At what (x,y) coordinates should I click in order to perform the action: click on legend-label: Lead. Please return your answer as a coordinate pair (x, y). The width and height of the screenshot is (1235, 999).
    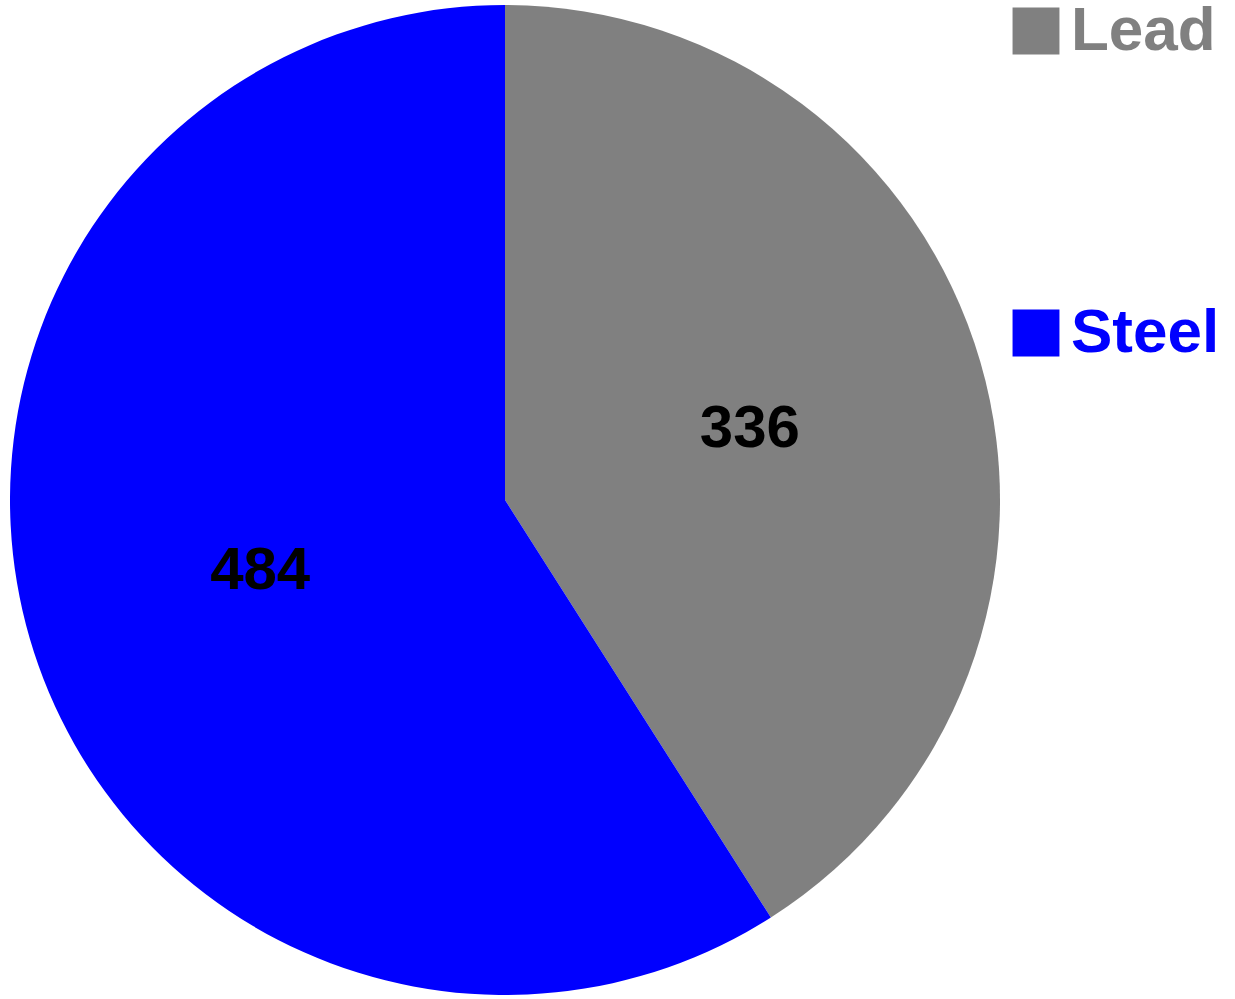
    Looking at the image, I should click on (1143, 31).